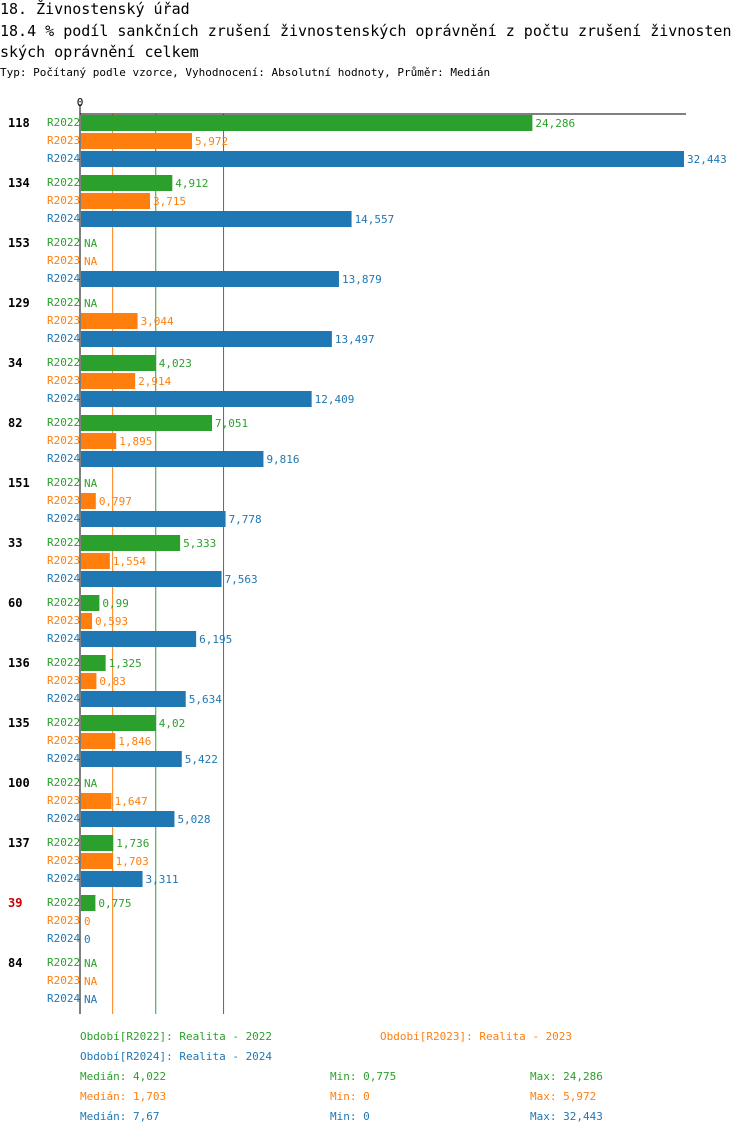  Describe the element at coordinates (211, 141) in the screenshot. I see `data-label: 5,972` at that location.